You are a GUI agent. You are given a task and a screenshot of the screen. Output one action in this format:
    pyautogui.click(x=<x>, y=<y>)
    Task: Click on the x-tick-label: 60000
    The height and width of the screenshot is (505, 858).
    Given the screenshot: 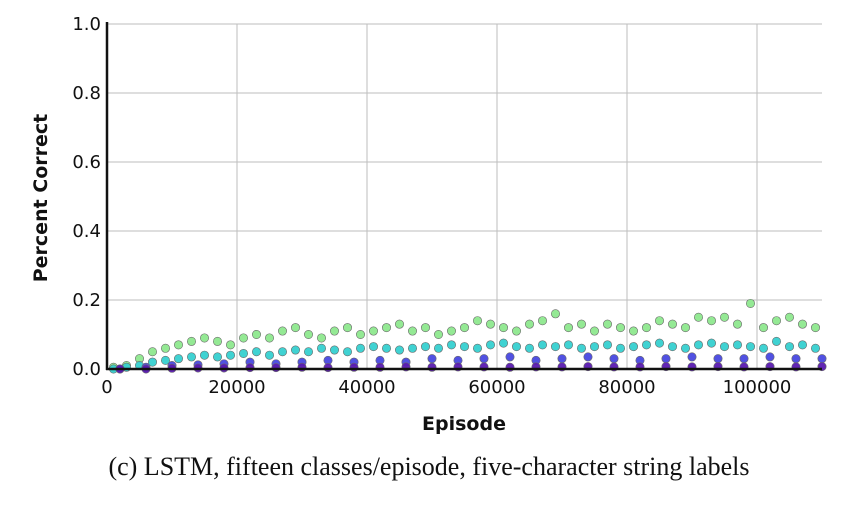 What is the action you would take?
    pyautogui.click(x=496, y=387)
    